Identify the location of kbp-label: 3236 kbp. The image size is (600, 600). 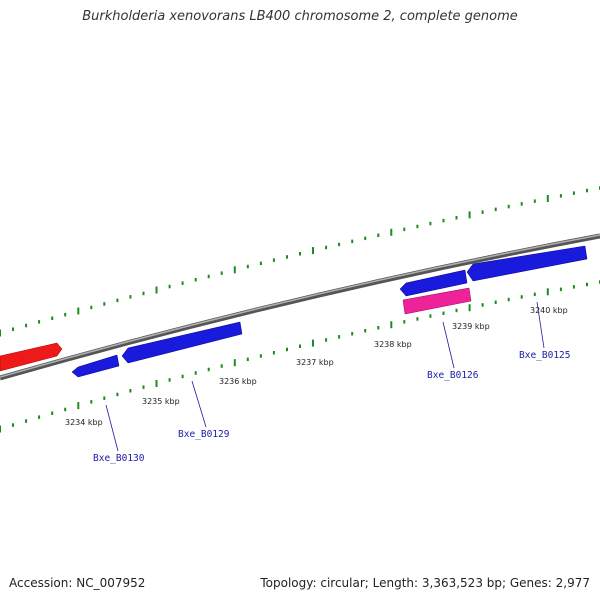
(238, 381).